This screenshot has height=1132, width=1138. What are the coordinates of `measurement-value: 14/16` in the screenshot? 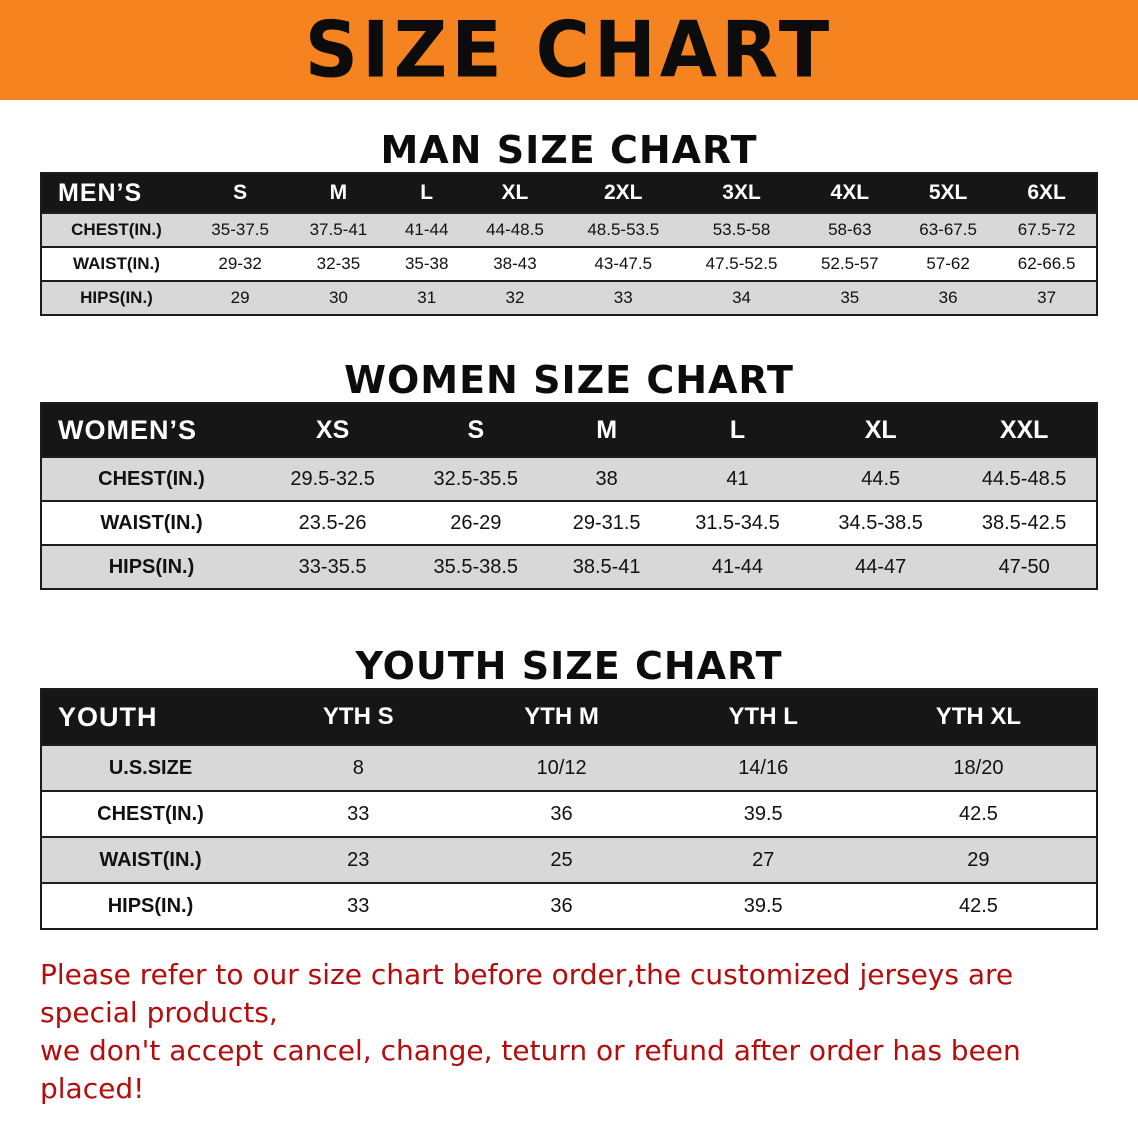 It's located at (763, 767).